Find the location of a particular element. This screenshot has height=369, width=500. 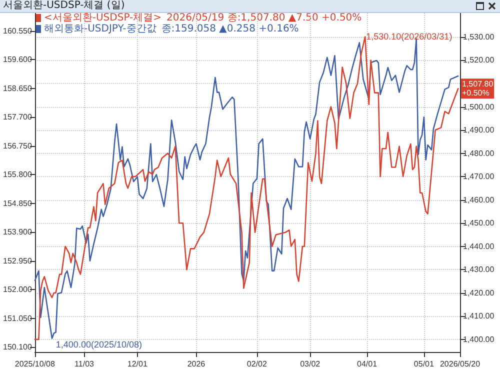

y-tick-label: 153.900 is located at coordinates (17, 232).